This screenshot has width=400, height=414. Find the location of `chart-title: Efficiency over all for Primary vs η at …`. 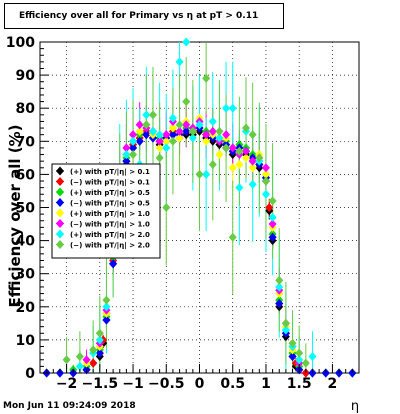

chart-title: Efficiency over all for Primary vs η at … is located at coordinates (139, 16).